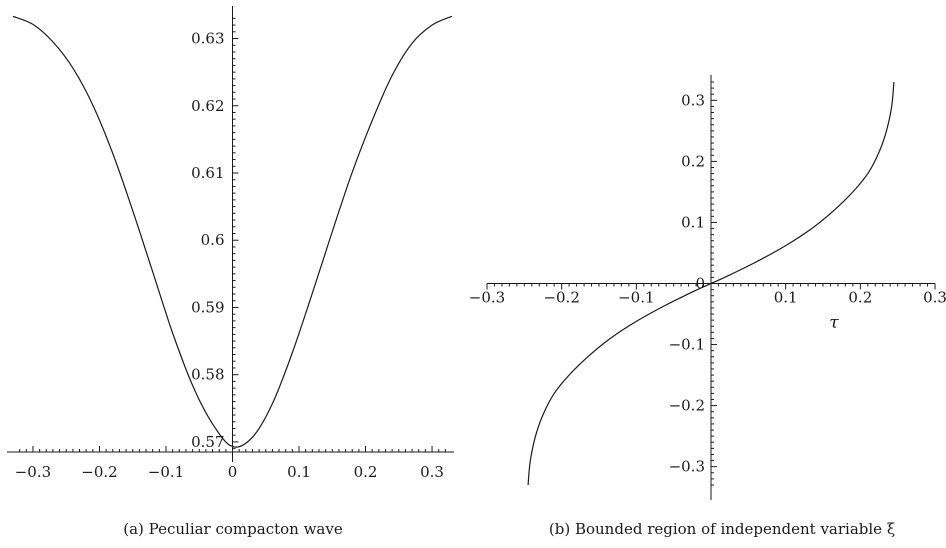 The image size is (946, 548). Describe the element at coordinates (207, 106) in the screenshot. I see `y-tick-label: 0.62` at that location.